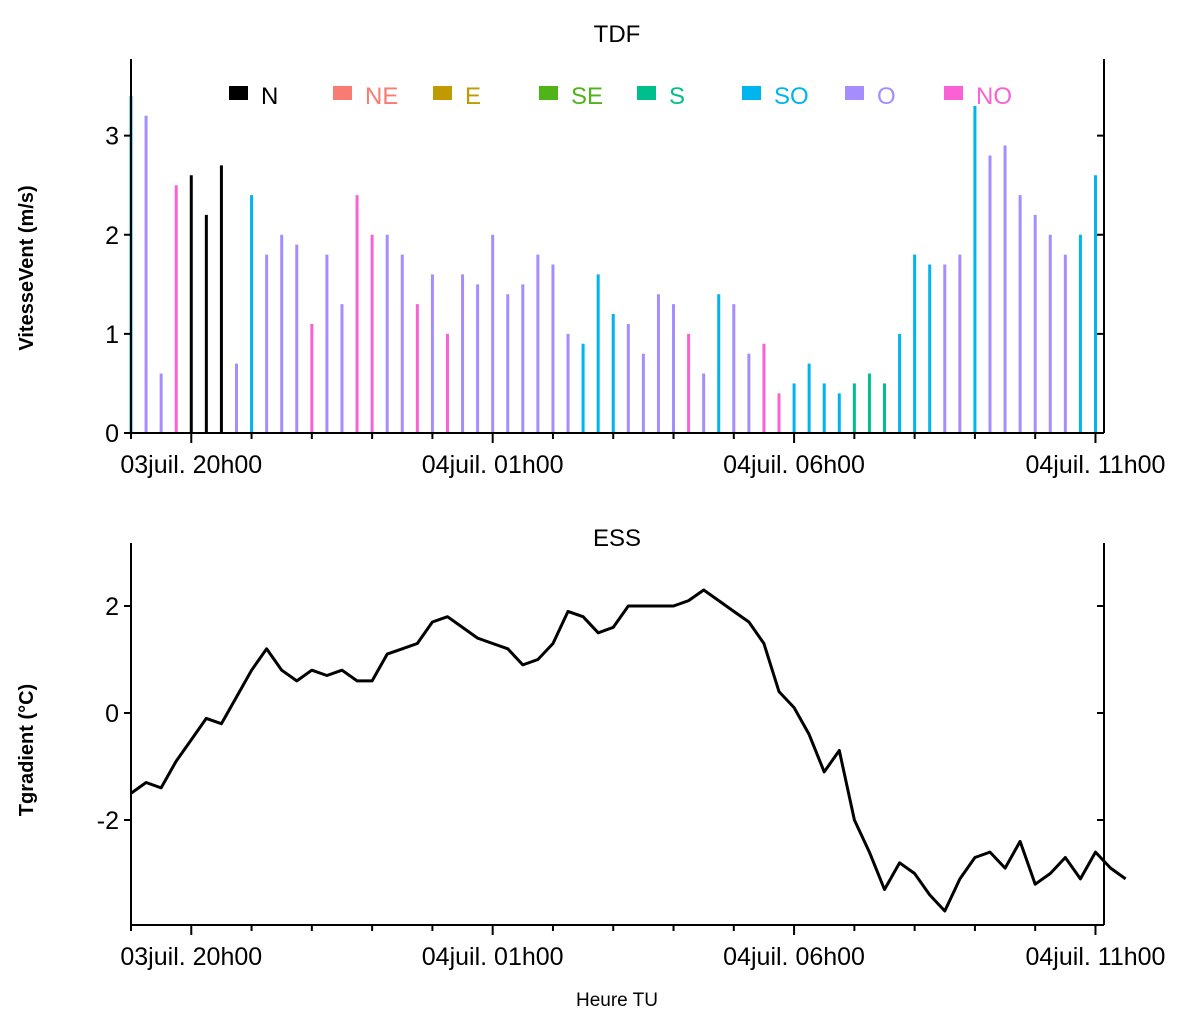 The width and height of the screenshot is (1190, 1017). What do you see at coordinates (587, 96) in the screenshot?
I see `legend-label: SE` at bounding box center [587, 96].